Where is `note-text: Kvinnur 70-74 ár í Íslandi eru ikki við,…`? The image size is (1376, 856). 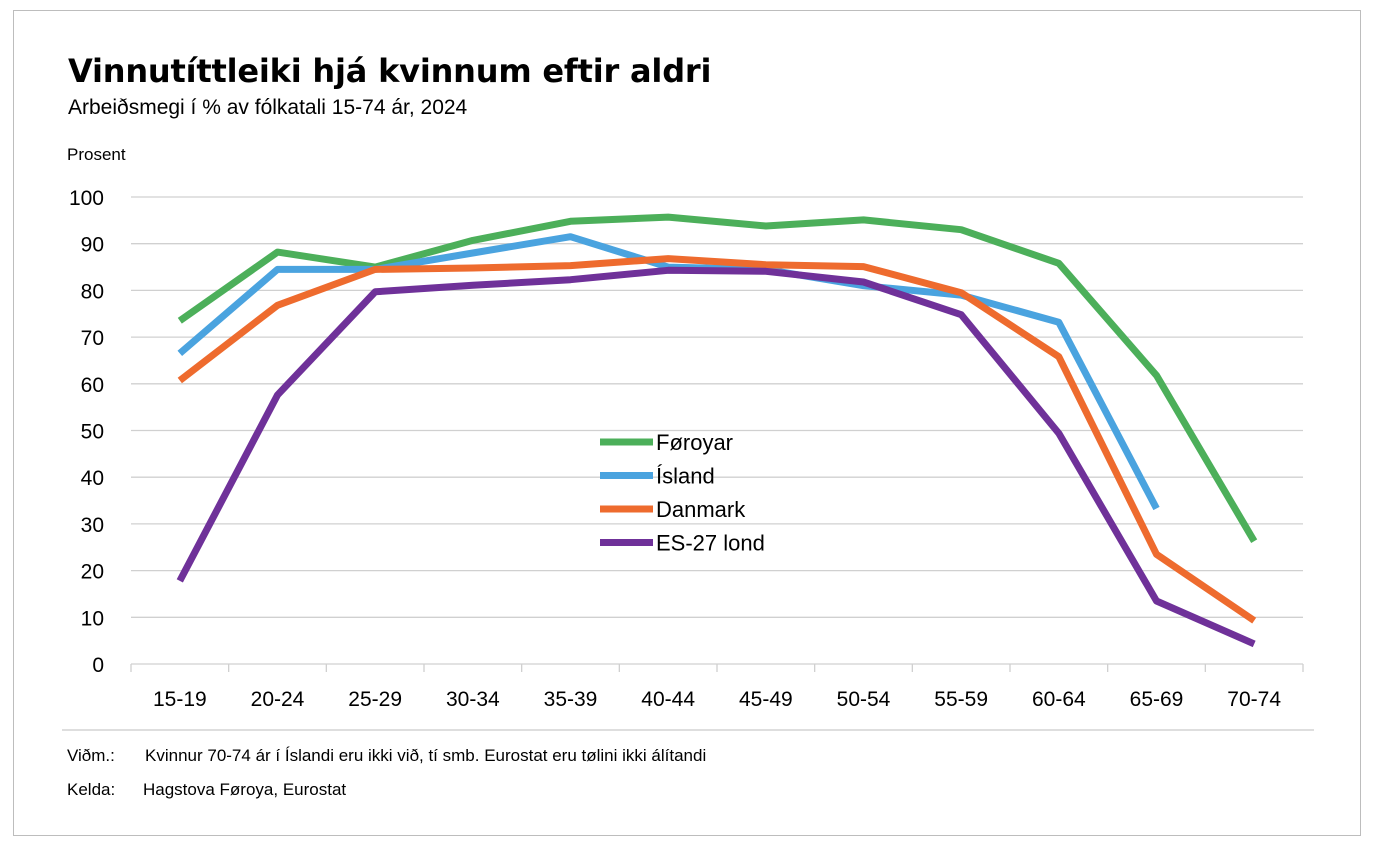
note-text: Kvinnur 70-74 ár í Íslandi eru ikki við,… is located at coordinates (426, 755).